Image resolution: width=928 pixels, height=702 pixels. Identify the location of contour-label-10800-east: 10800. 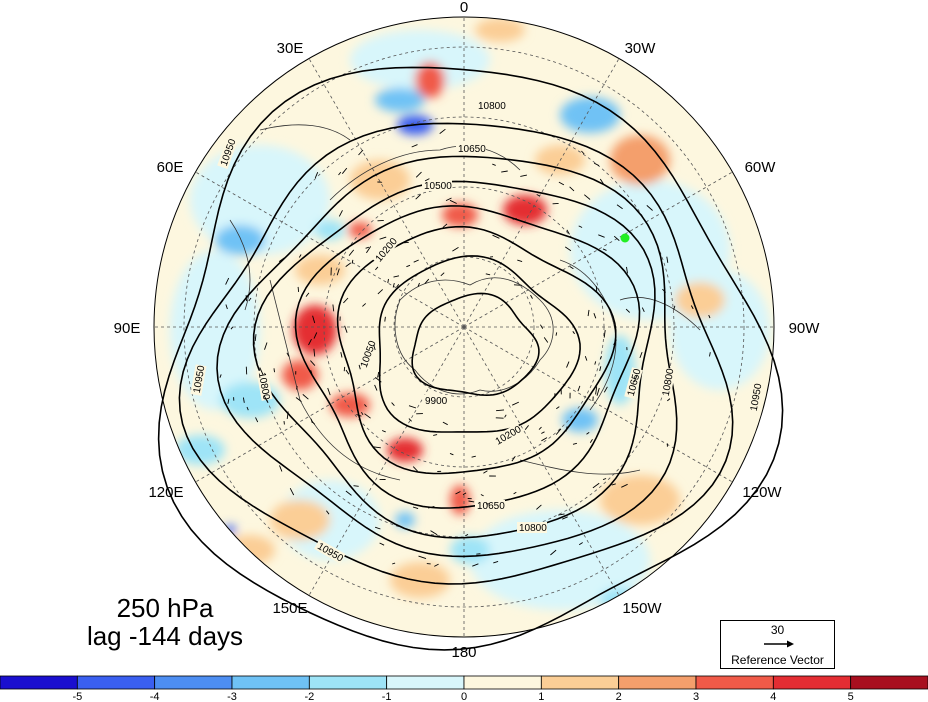
(669, 382).